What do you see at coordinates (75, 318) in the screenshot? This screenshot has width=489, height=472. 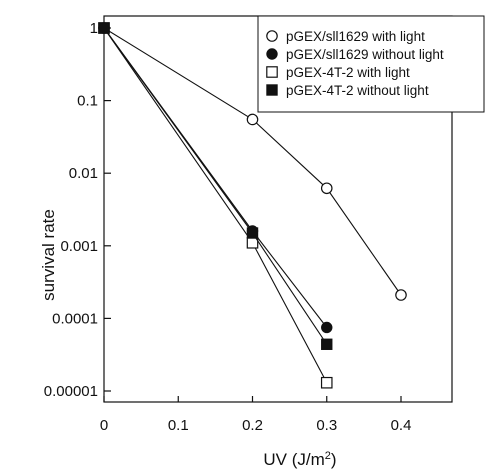 I see `y-tick-label: 0.0001` at bounding box center [75, 318].